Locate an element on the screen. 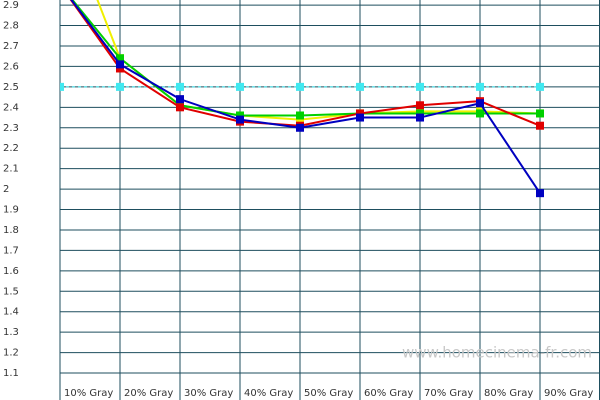  x-tick-label: 20% Gray is located at coordinates (148, 393).